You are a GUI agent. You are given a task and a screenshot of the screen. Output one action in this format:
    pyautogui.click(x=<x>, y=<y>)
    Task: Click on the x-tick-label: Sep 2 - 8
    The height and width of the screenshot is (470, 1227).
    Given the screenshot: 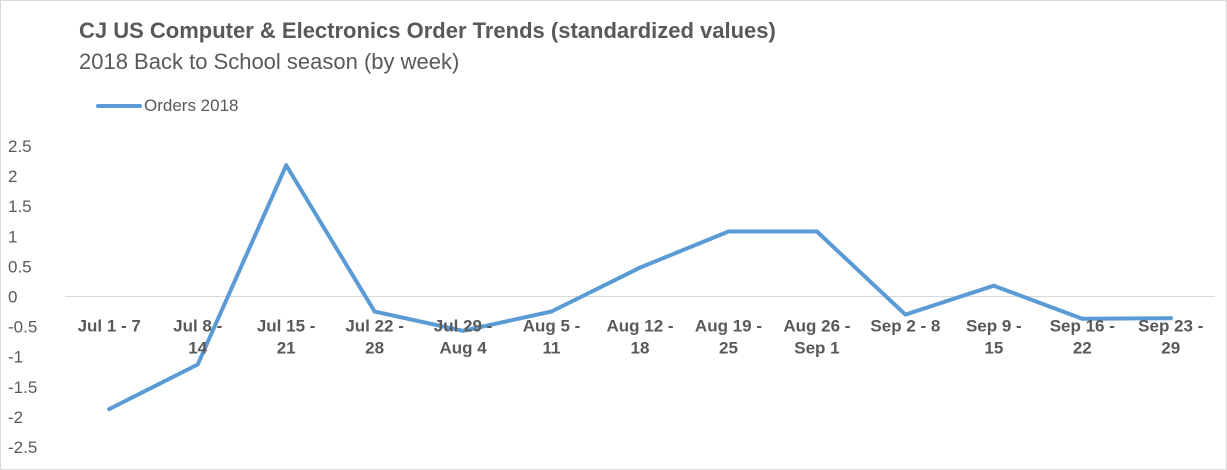 What is the action you would take?
    pyautogui.click(x=905, y=326)
    